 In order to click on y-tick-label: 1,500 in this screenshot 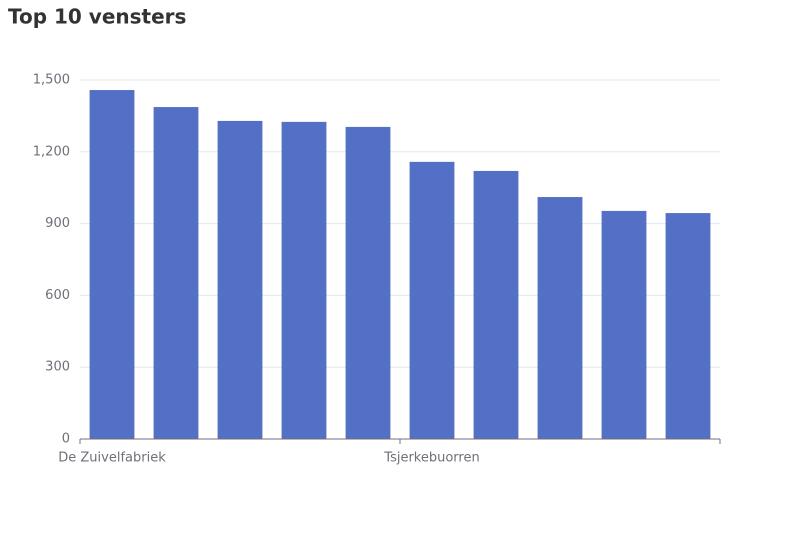, I will do `click(51, 80)`.